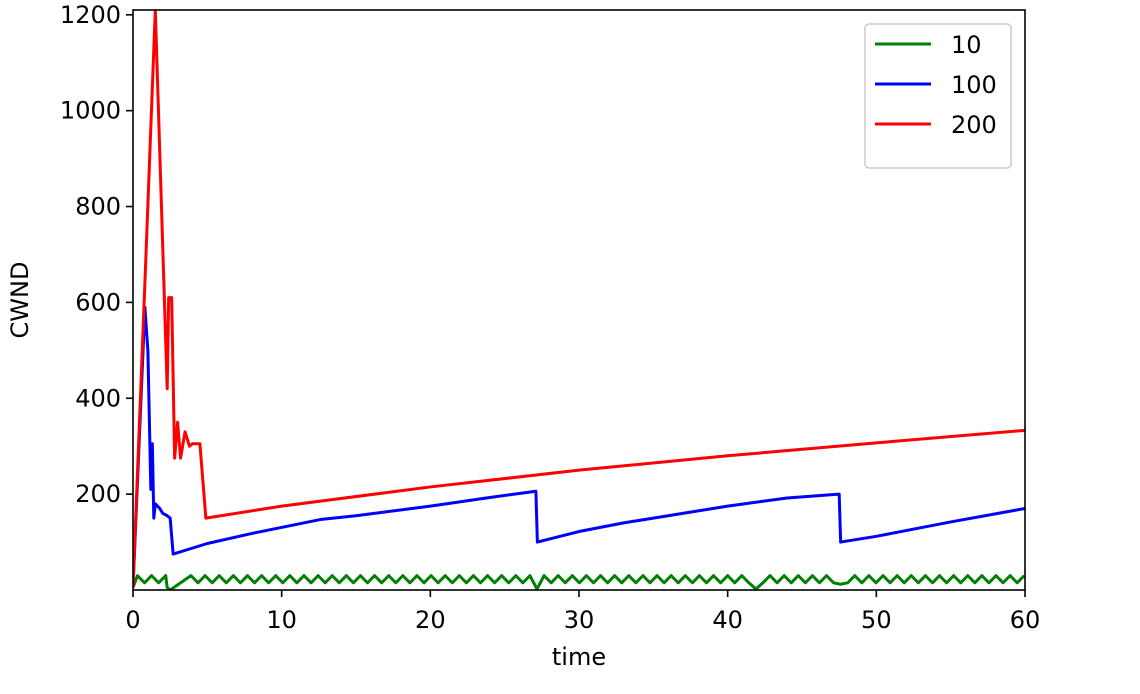 Image resolution: width=1140 pixels, height=694 pixels. I want to click on legend-box, so click(938, 96).